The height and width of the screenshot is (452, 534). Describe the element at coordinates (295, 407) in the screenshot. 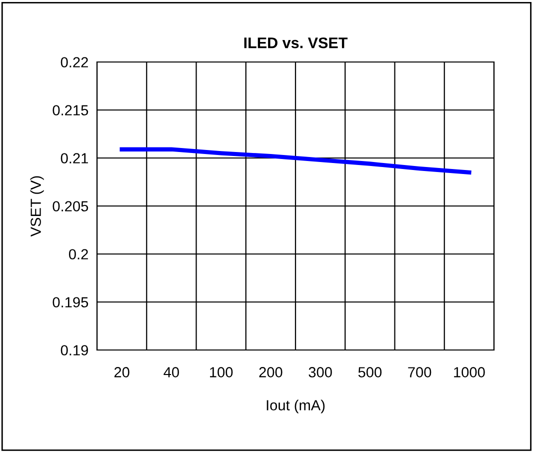

I see `x-axis-title: Iout (mA)` at that location.